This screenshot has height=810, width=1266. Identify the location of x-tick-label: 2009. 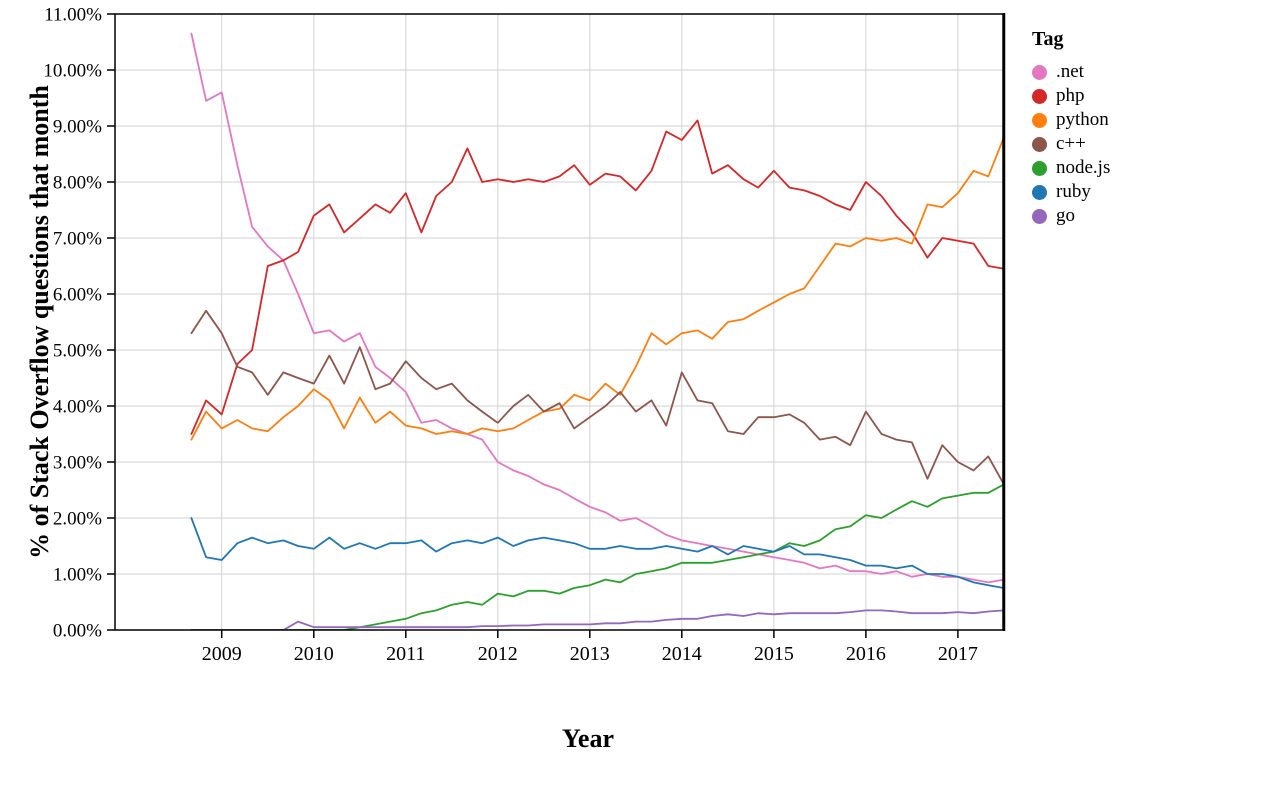
(222, 654).